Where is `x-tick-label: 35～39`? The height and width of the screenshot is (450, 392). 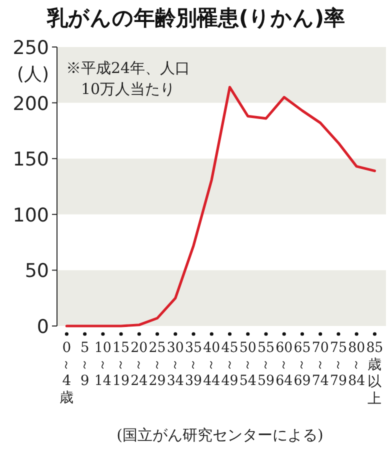
x-tick-label: 35～39 is located at coordinates (194, 364).